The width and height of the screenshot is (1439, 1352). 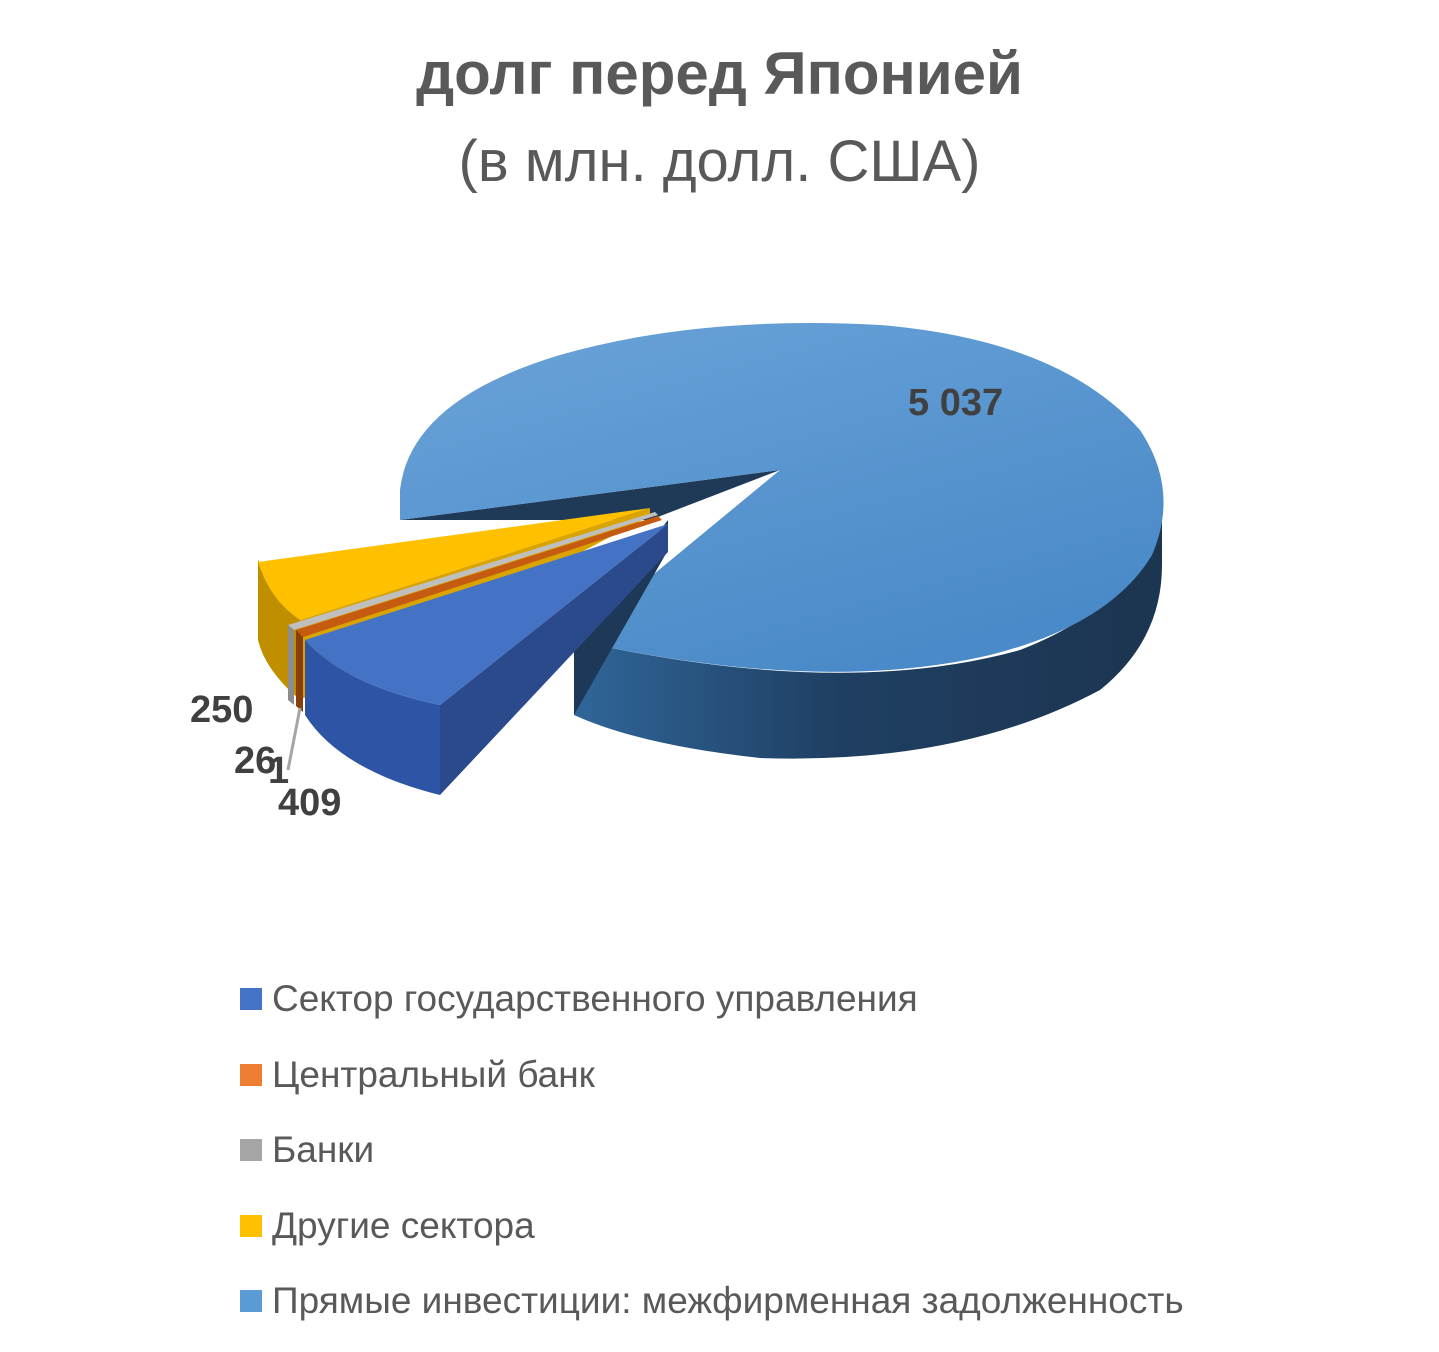 I want to click on slice-government, so click(x=486, y=659).